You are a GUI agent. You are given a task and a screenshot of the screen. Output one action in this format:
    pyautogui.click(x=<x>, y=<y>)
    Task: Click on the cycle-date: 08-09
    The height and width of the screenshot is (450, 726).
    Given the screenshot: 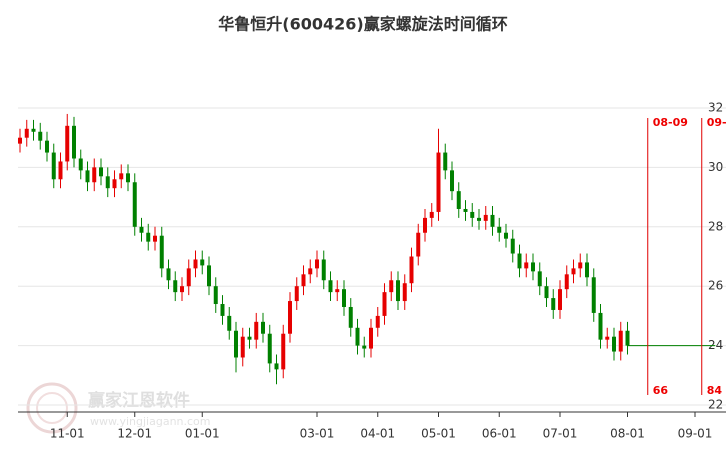 What is the action you would take?
    pyautogui.click(x=670, y=122)
    